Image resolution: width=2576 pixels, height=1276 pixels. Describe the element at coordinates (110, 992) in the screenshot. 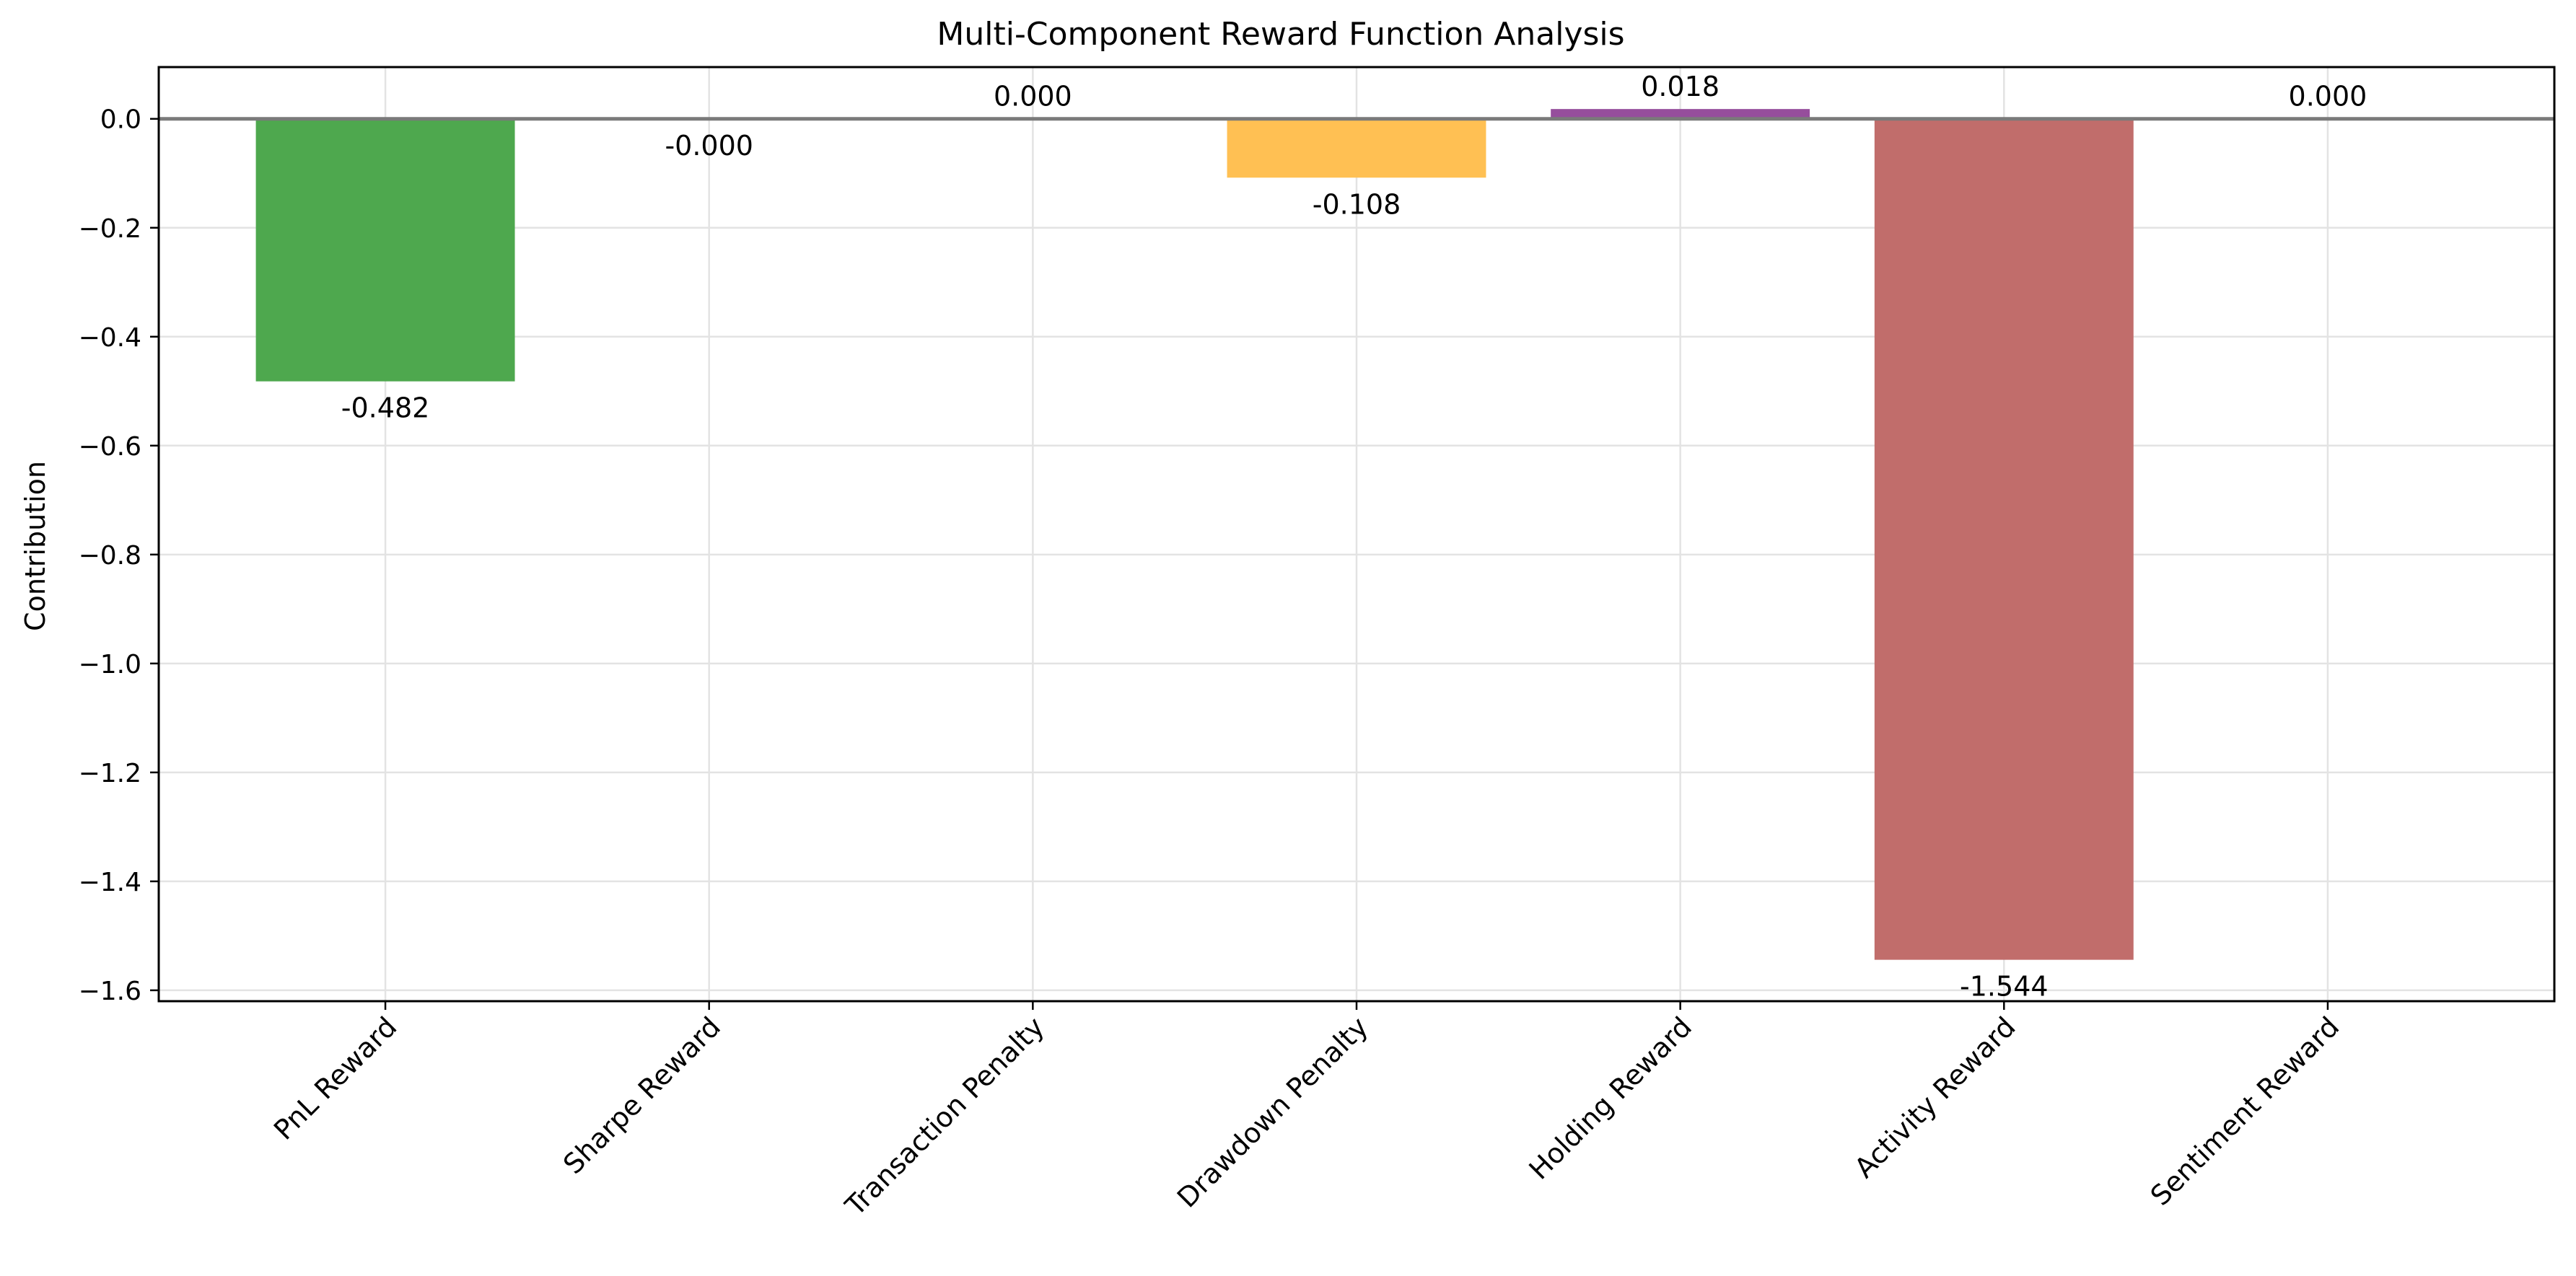

I see `y-tick-label: −1.6` at that location.